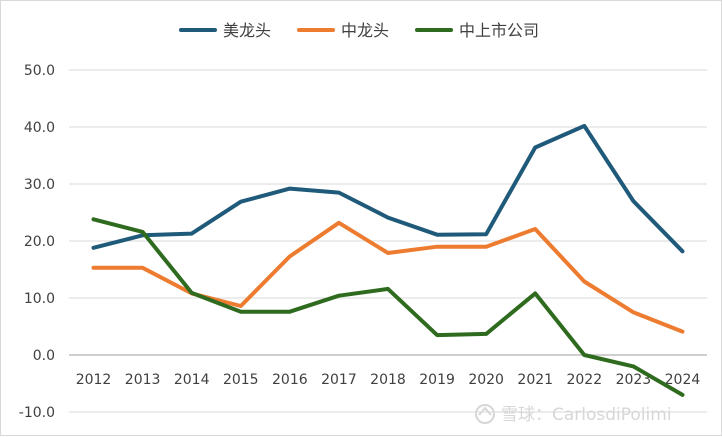  What do you see at coordinates (634, 380) in the screenshot?
I see `x-tick-label: 2023` at bounding box center [634, 380].